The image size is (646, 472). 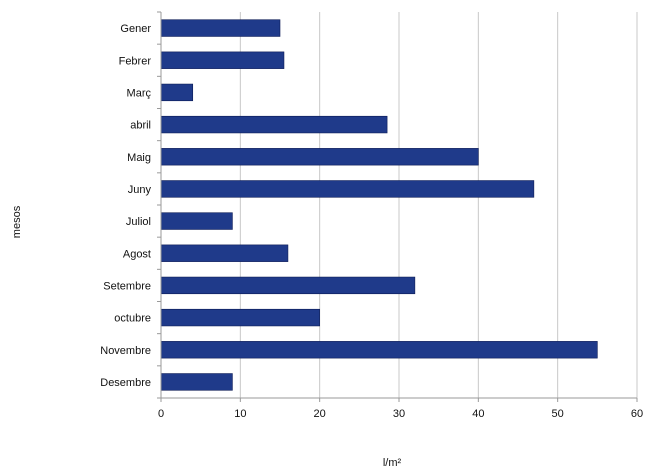 What do you see at coordinates (392, 463) in the screenshot?
I see `x-axis-title: l/m²` at bounding box center [392, 463].